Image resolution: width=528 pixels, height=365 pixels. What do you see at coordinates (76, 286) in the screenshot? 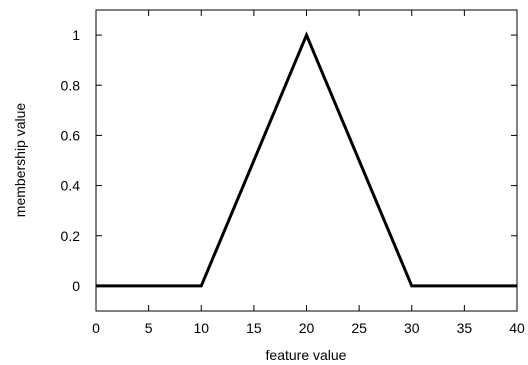
I see `y-tick-label: 0` at bounding box center [76, 286].